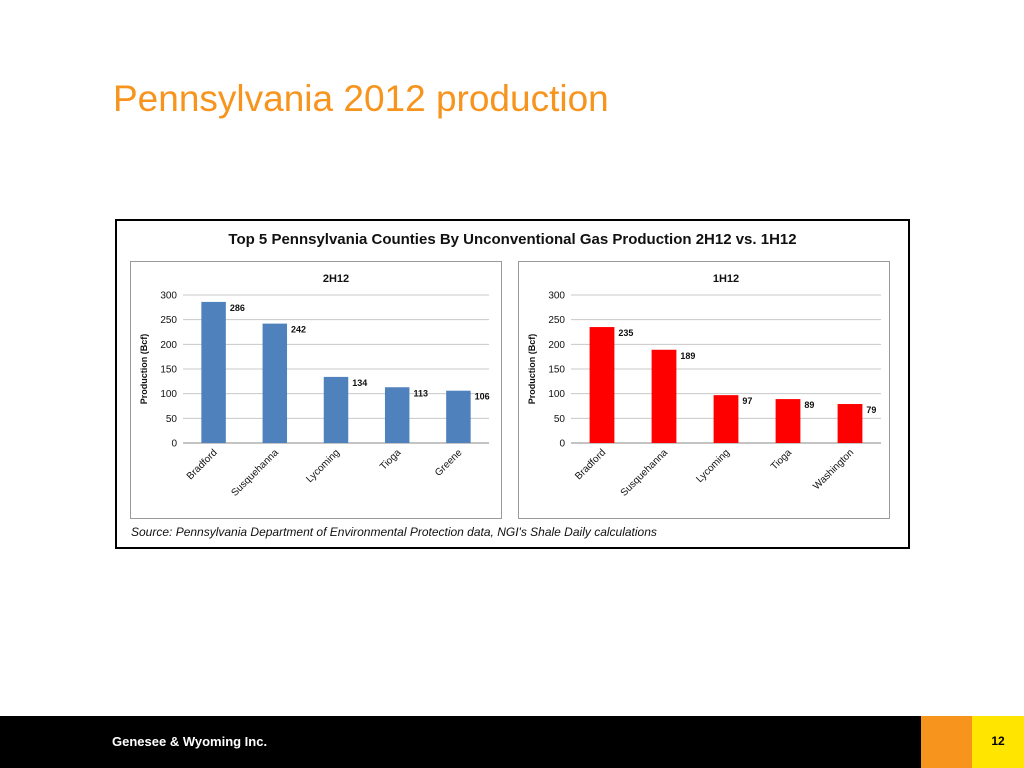  I want to click on data-label: 134, so click(359, 383).